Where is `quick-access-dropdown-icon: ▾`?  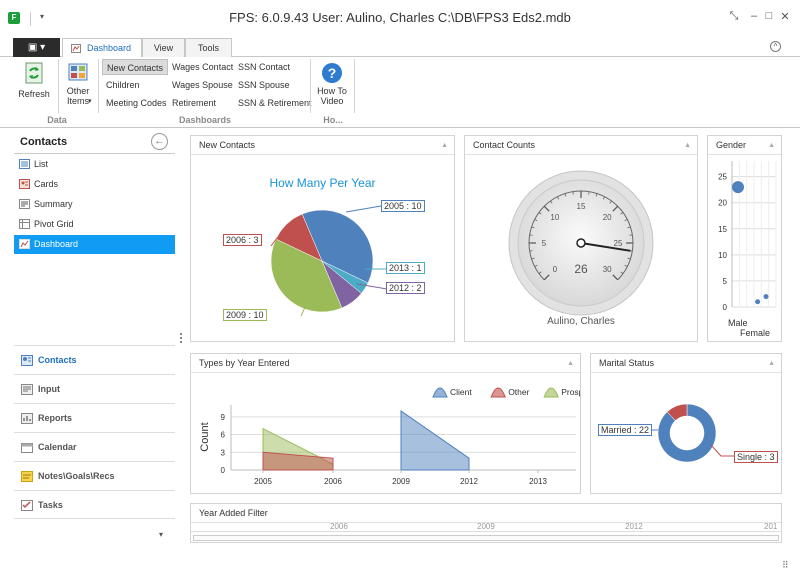 quick-access-dropdown-icon: ▾ is located at coordinates (42, 16).